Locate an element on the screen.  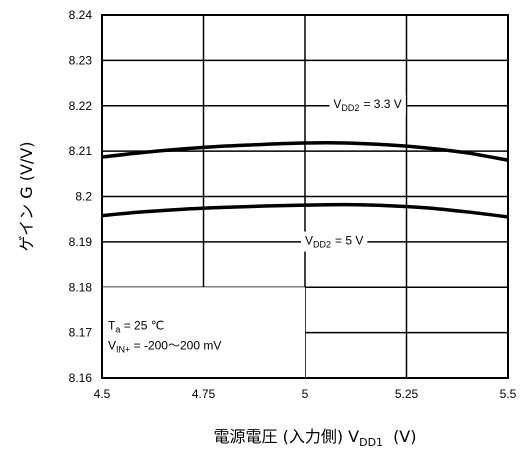
x-tick-label: 5.25 is located at coordinates (407, 394).